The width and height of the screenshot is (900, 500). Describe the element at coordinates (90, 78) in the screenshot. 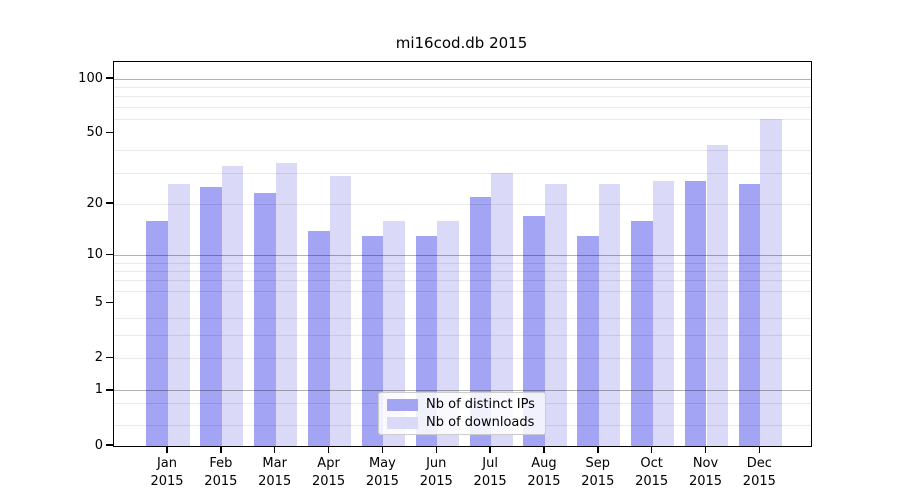

I see `y-tick-label-100: 100` at that location.